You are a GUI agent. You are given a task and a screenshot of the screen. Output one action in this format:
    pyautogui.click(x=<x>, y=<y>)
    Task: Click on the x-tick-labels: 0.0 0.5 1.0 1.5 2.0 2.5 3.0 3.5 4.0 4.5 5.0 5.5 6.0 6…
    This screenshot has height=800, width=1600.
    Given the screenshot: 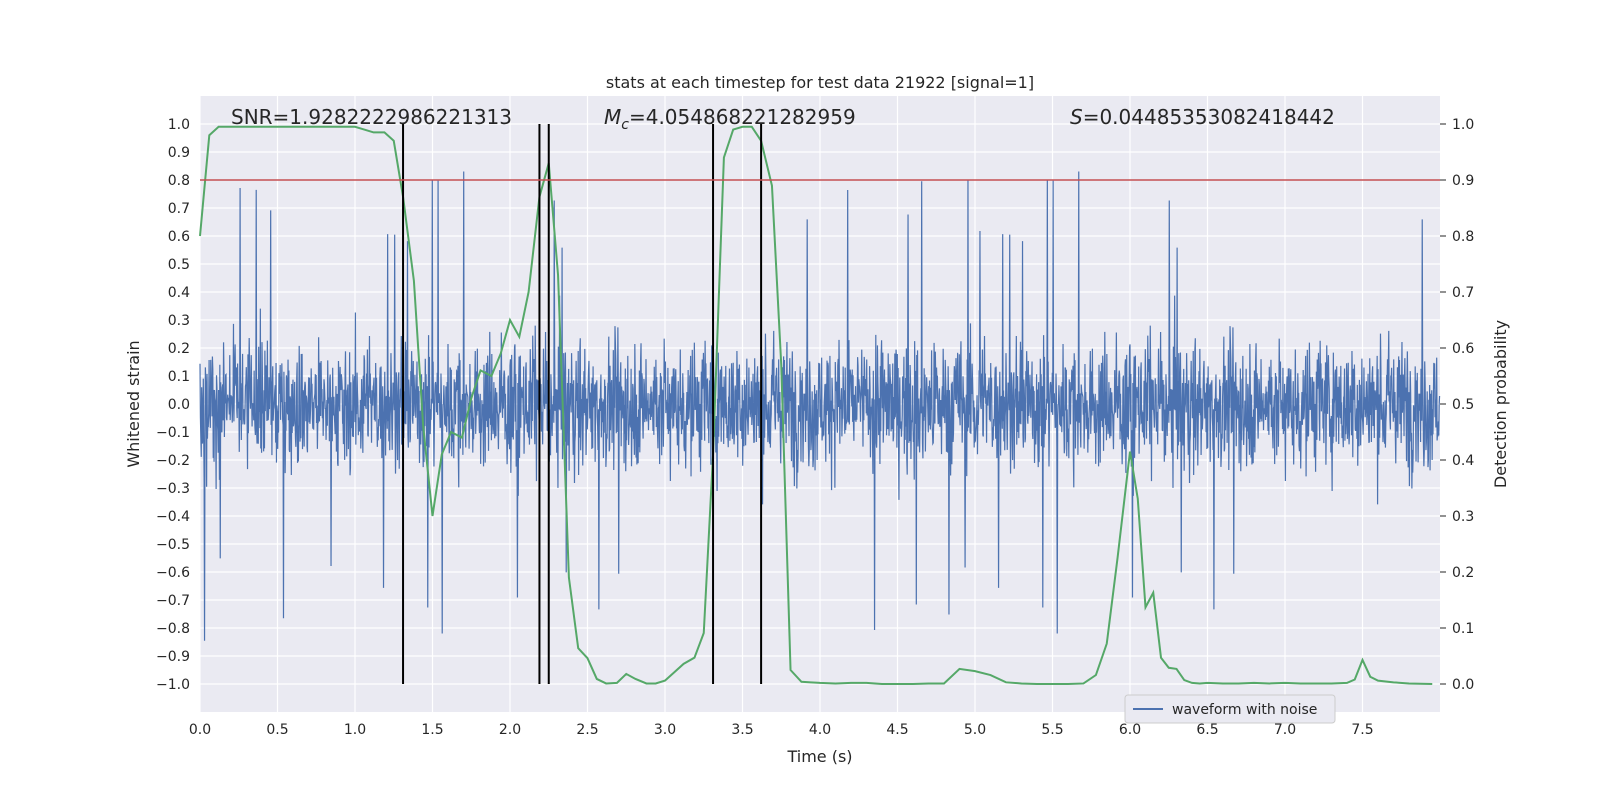 What is the action you would take?
    pyautogui.click(x=781, y=730)
    